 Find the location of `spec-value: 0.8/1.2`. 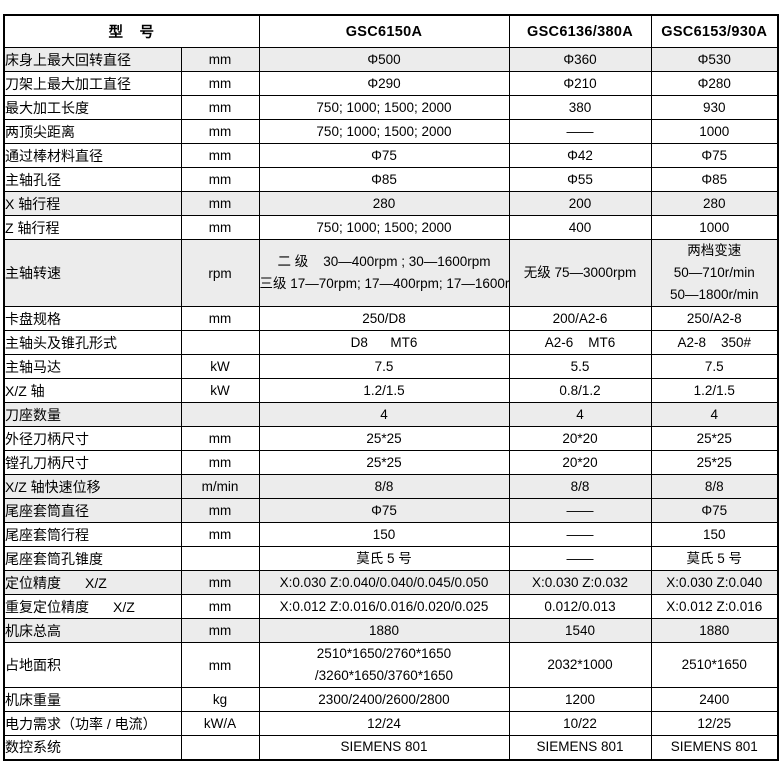

spec-value: 0.8/1.2 is located at coordinates (580, 390).